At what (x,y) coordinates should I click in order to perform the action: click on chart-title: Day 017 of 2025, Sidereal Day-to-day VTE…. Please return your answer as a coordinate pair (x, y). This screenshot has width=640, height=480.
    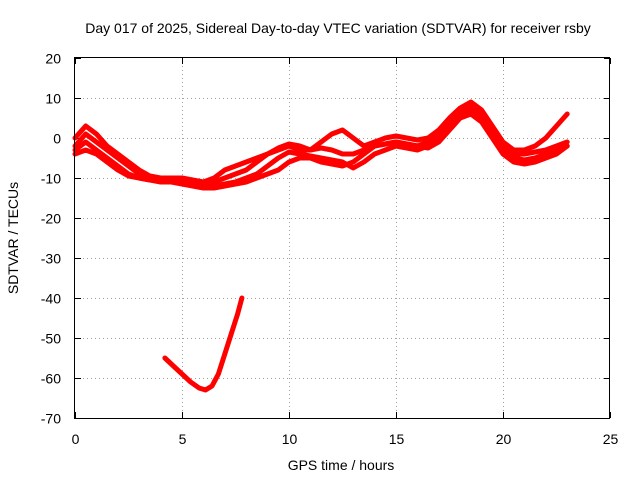
    Looking at the image, I should click on (338, 28).